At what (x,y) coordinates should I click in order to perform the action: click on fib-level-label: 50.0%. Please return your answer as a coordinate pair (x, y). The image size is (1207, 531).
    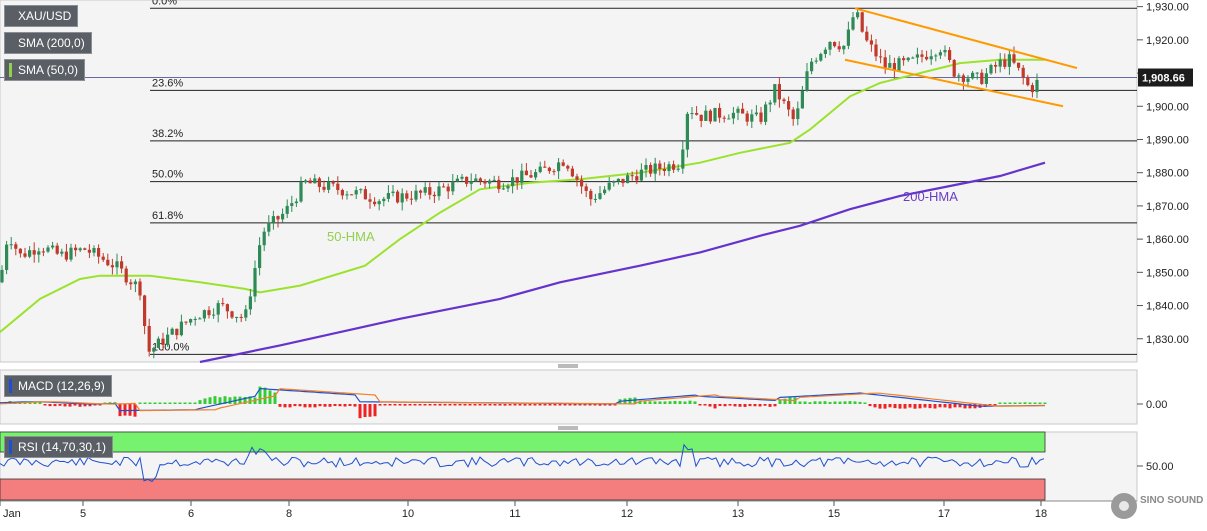
    Looking at the image, I should click on (167, 175).